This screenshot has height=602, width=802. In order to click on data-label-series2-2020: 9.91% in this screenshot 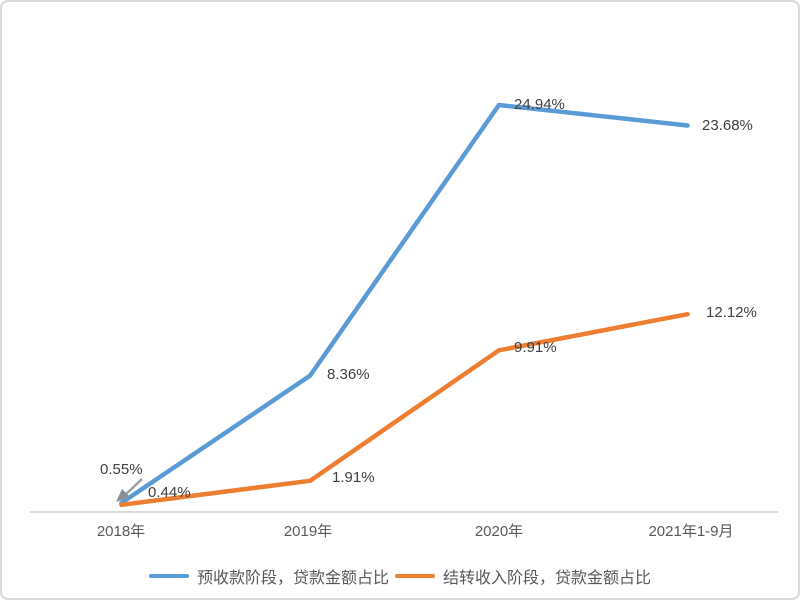, I will do `click(535, 347)`.